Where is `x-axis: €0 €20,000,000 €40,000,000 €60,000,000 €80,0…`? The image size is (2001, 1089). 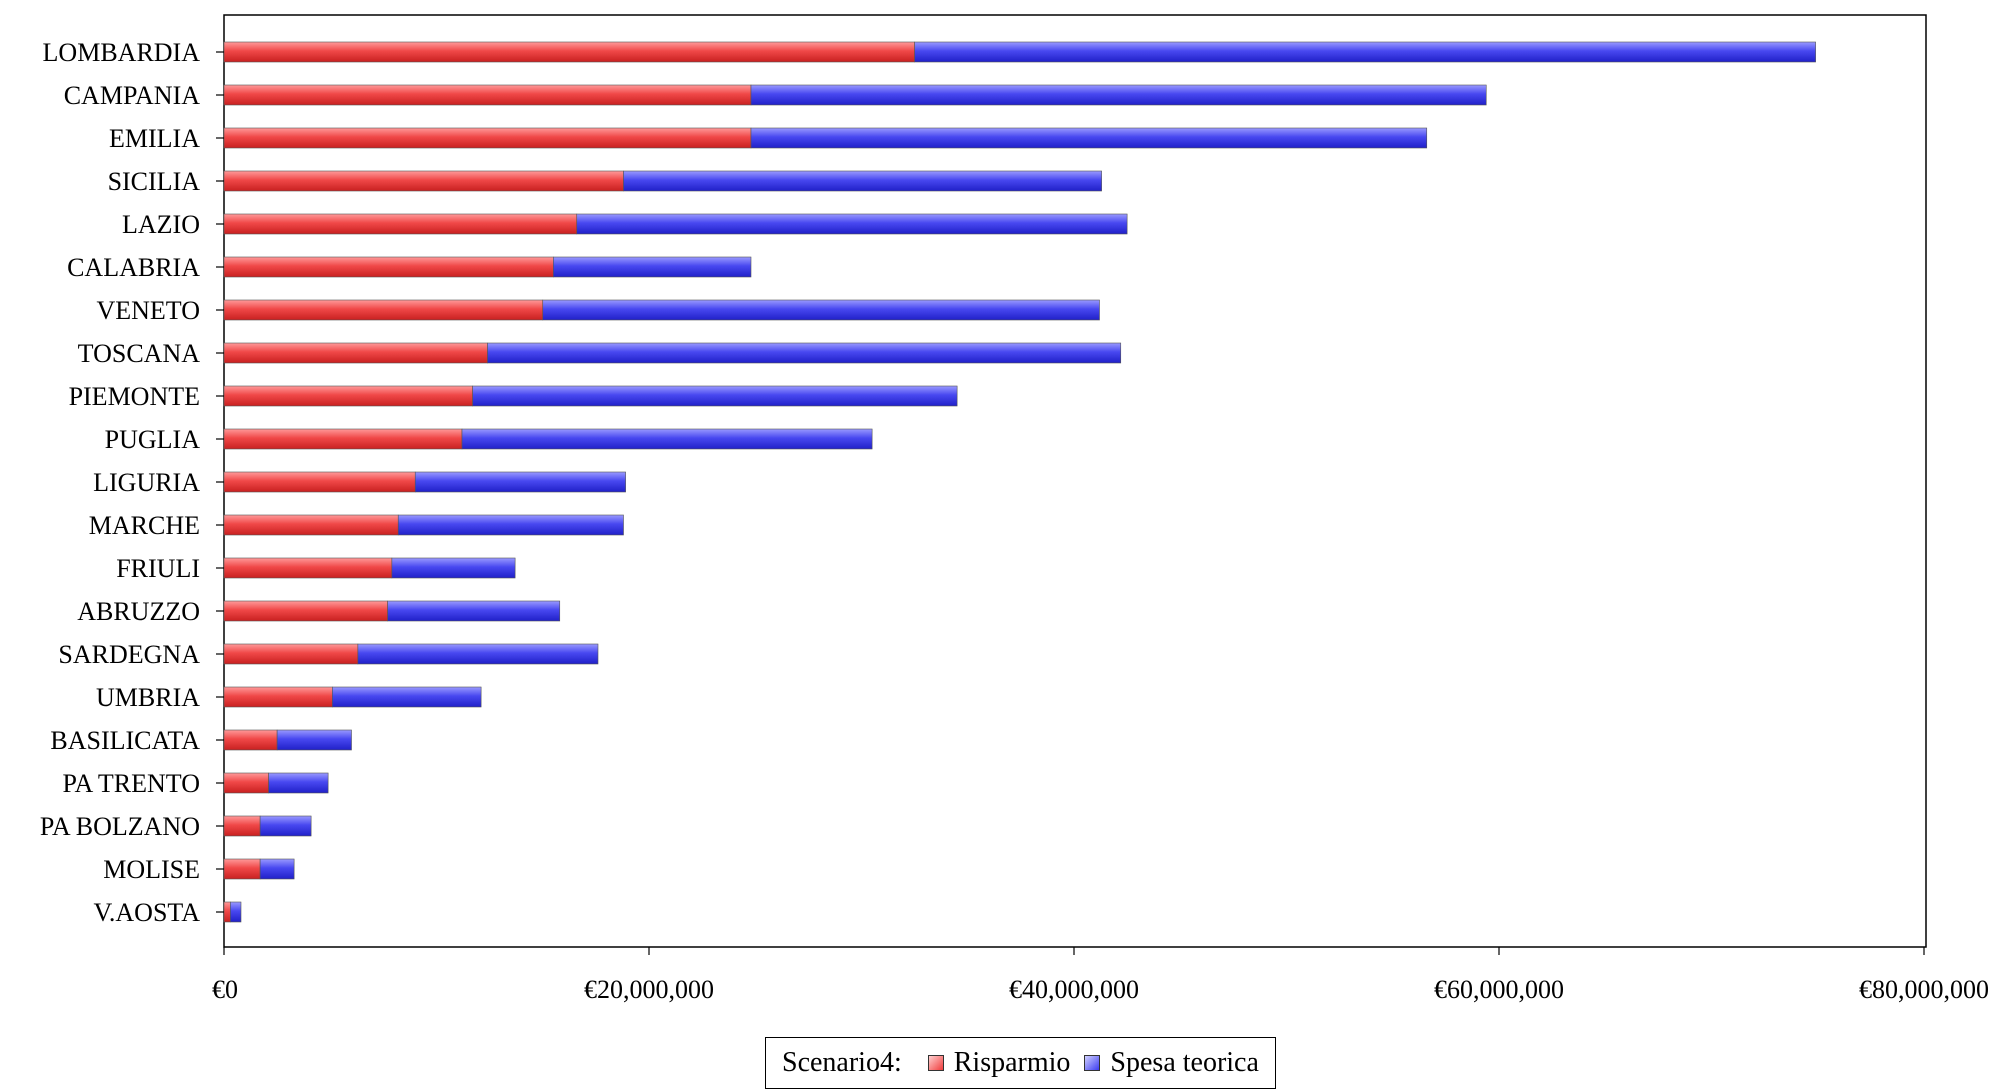 x-axis: €0 €20,000,000 €40,000,000 €60,000,000 €80,0… is located at coordinates (1100, 975).